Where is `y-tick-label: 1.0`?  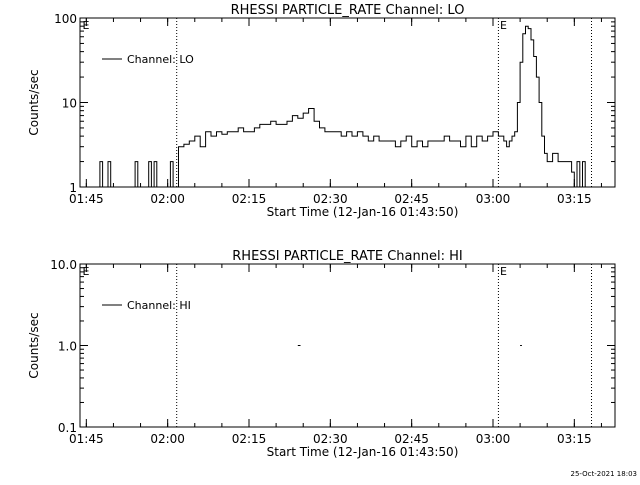
y-tick-label: 1.0 is located at coordinates (67, 347).